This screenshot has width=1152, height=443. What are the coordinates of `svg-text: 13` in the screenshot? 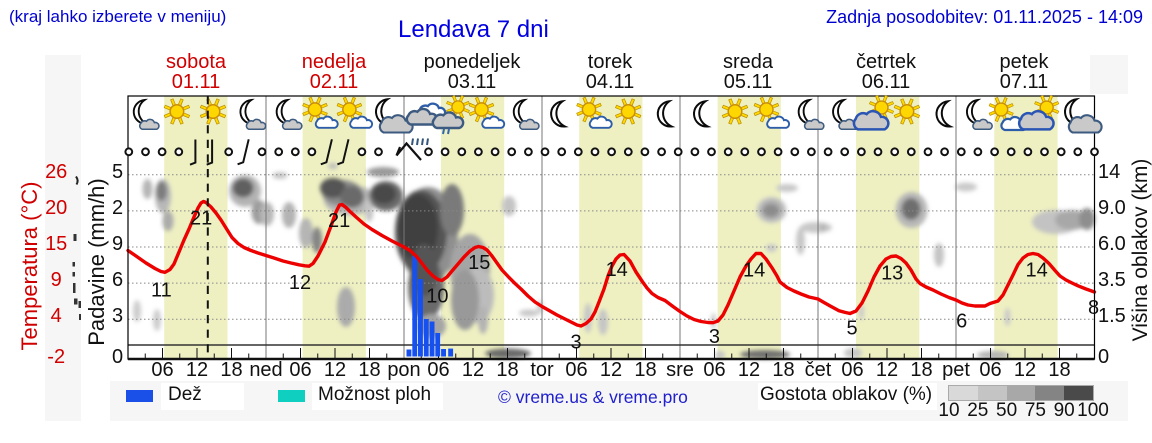 It's located at (892, 273).